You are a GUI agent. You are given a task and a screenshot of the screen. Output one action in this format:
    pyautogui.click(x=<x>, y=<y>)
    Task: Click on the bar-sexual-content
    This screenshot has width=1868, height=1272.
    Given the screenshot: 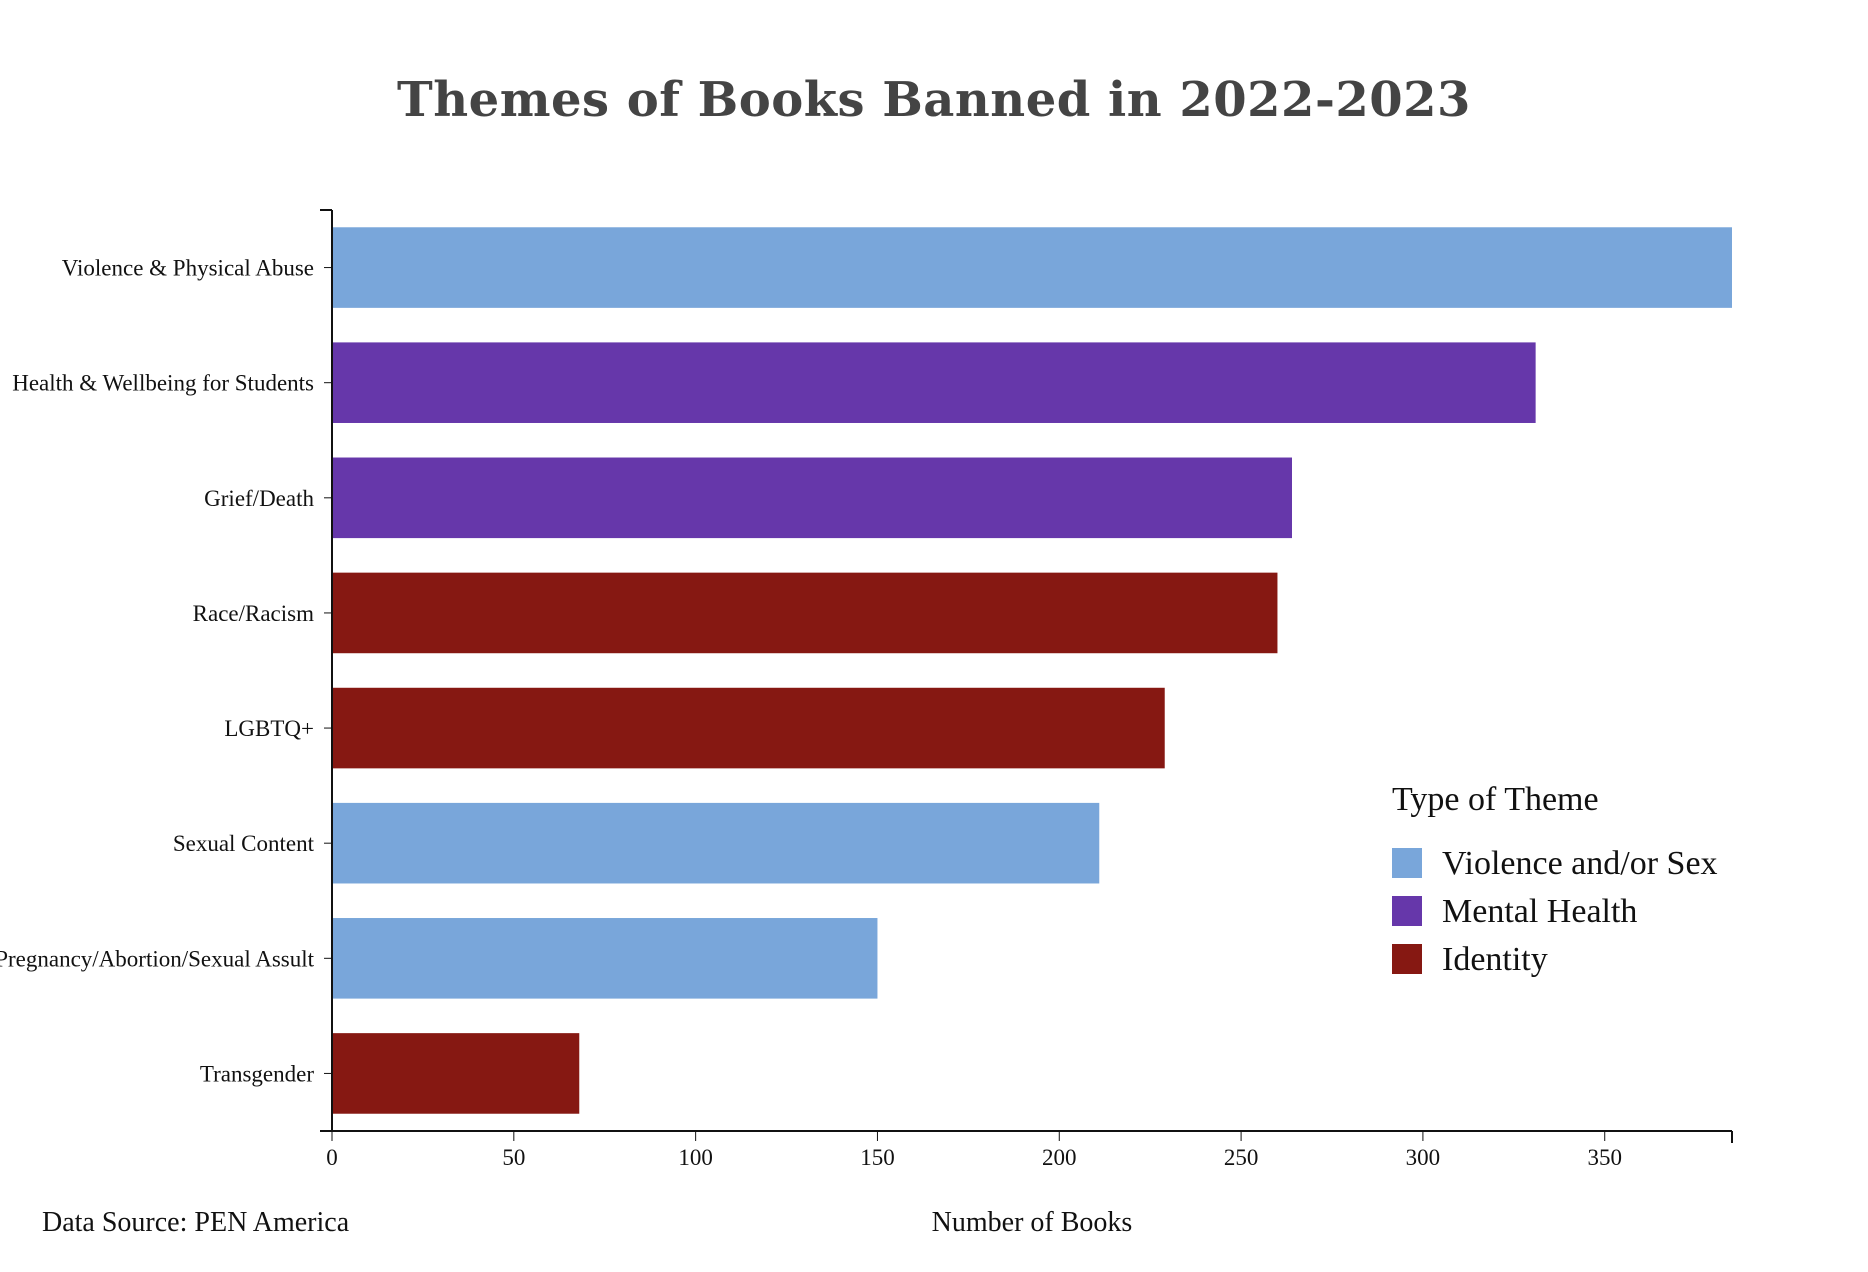 What is the action you would take?
    pyautogui.click(x=716, y=843)
    